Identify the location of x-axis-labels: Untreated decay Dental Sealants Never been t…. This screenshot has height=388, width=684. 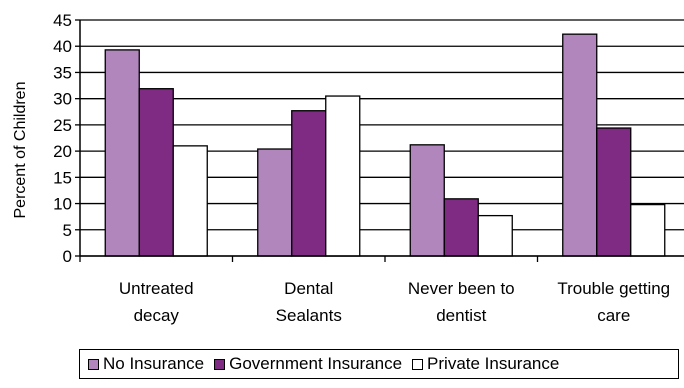
(394, 302).